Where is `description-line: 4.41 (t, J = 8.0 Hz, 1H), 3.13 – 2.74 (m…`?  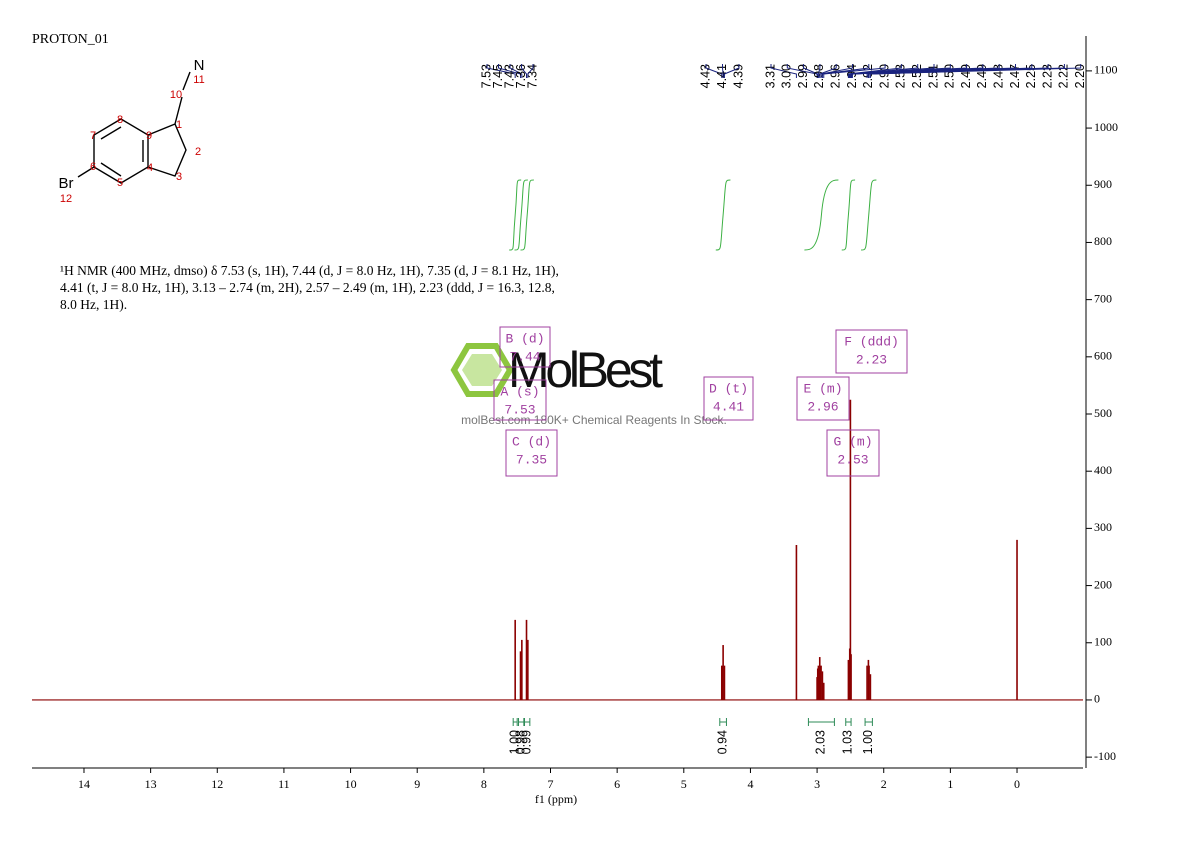
description-line: 4.41 (t, J = 8.0 Hz, 1H), 3.13 – 2.74 (m… is located at coordinates (307, 287).